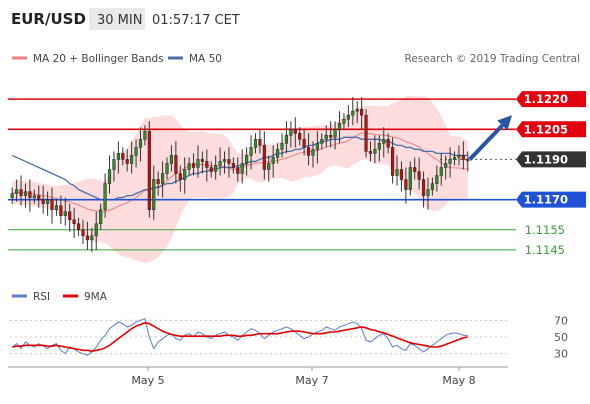 The image size is (590, 404). What do you see at coordinates (546, 159) in the screenshot?
I see `last-level-label: 1.1190` at bounding box center [546, 159].